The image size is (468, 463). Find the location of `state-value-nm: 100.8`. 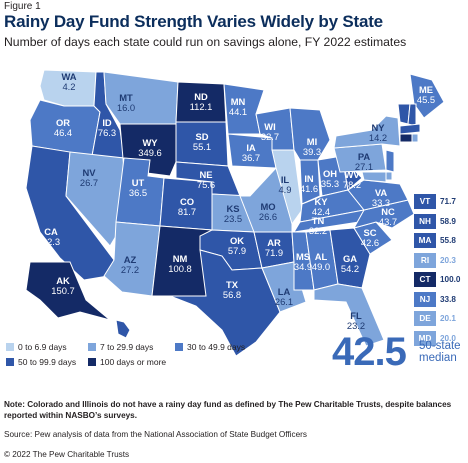

state-value-nm: 100.8 is located at coordinates (179, 268).